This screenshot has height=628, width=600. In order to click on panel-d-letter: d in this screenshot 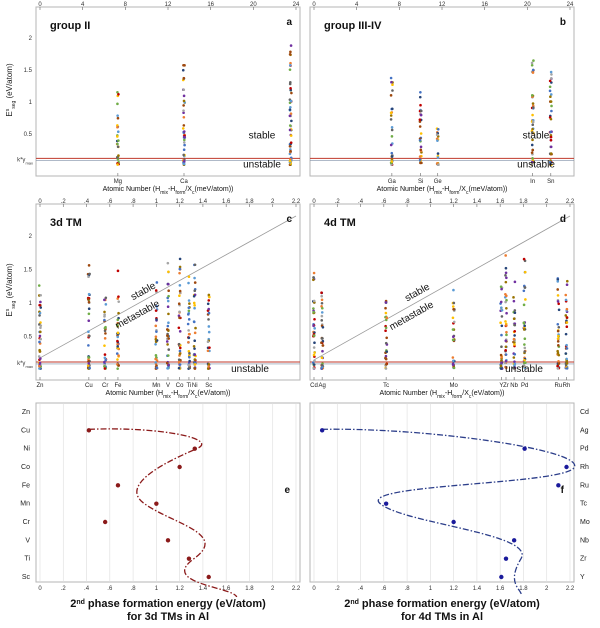, I will do `click(563, 219)`.